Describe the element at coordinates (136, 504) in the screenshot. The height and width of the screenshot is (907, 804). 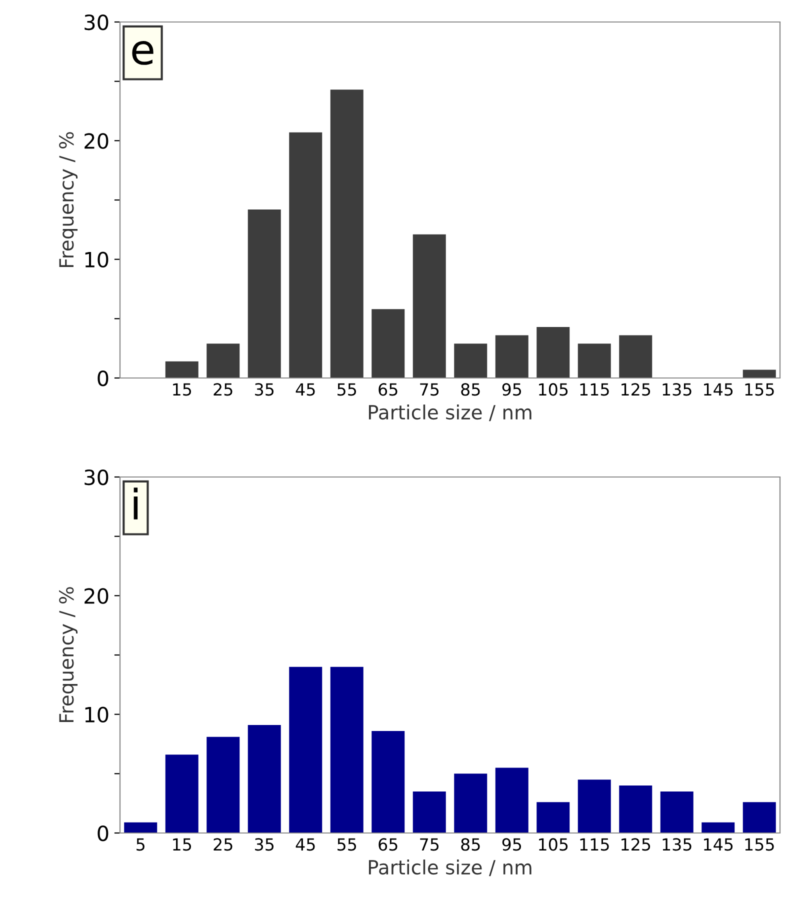
I see `annotation: i` at that location.